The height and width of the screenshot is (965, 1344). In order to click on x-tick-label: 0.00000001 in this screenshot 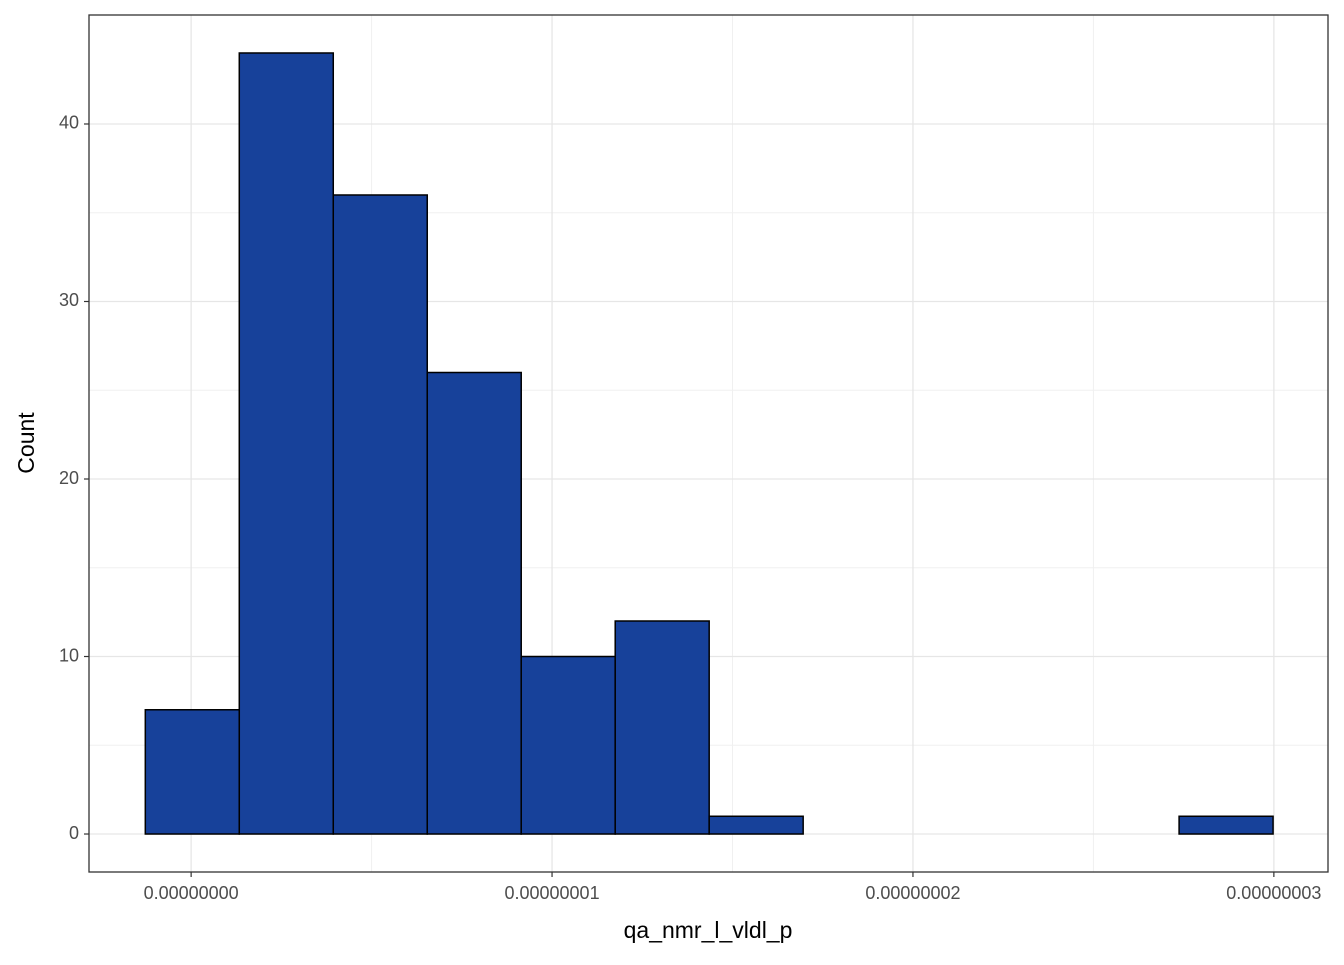, I will do `click(551, 893)`.